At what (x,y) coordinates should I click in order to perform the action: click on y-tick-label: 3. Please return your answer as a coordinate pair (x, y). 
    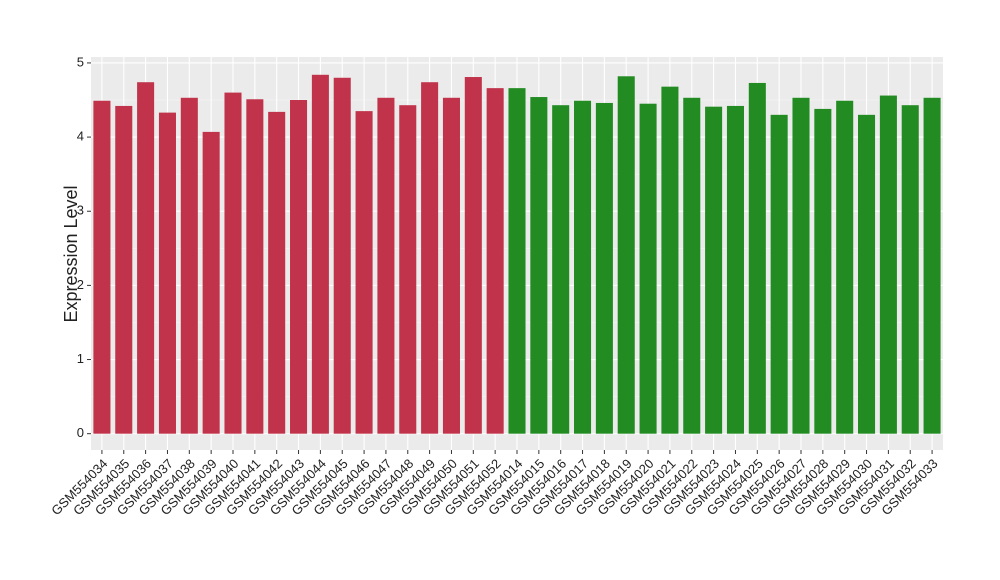
    Looking at the image, I should click on (80, 210).